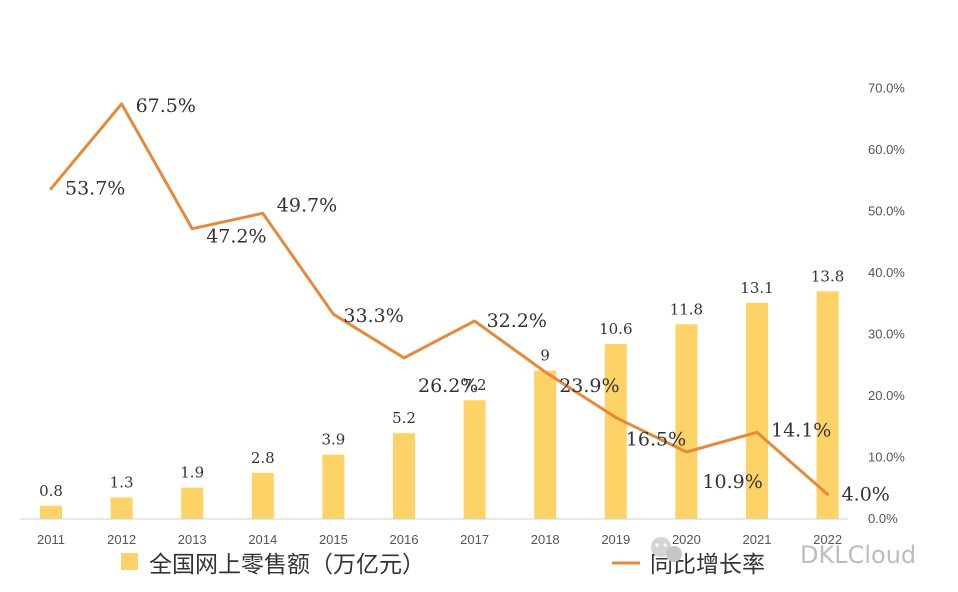  What do you see at coordinates (404, 476) in the screenshot?
I see `bar-2016` at bounding box center [404, 476].